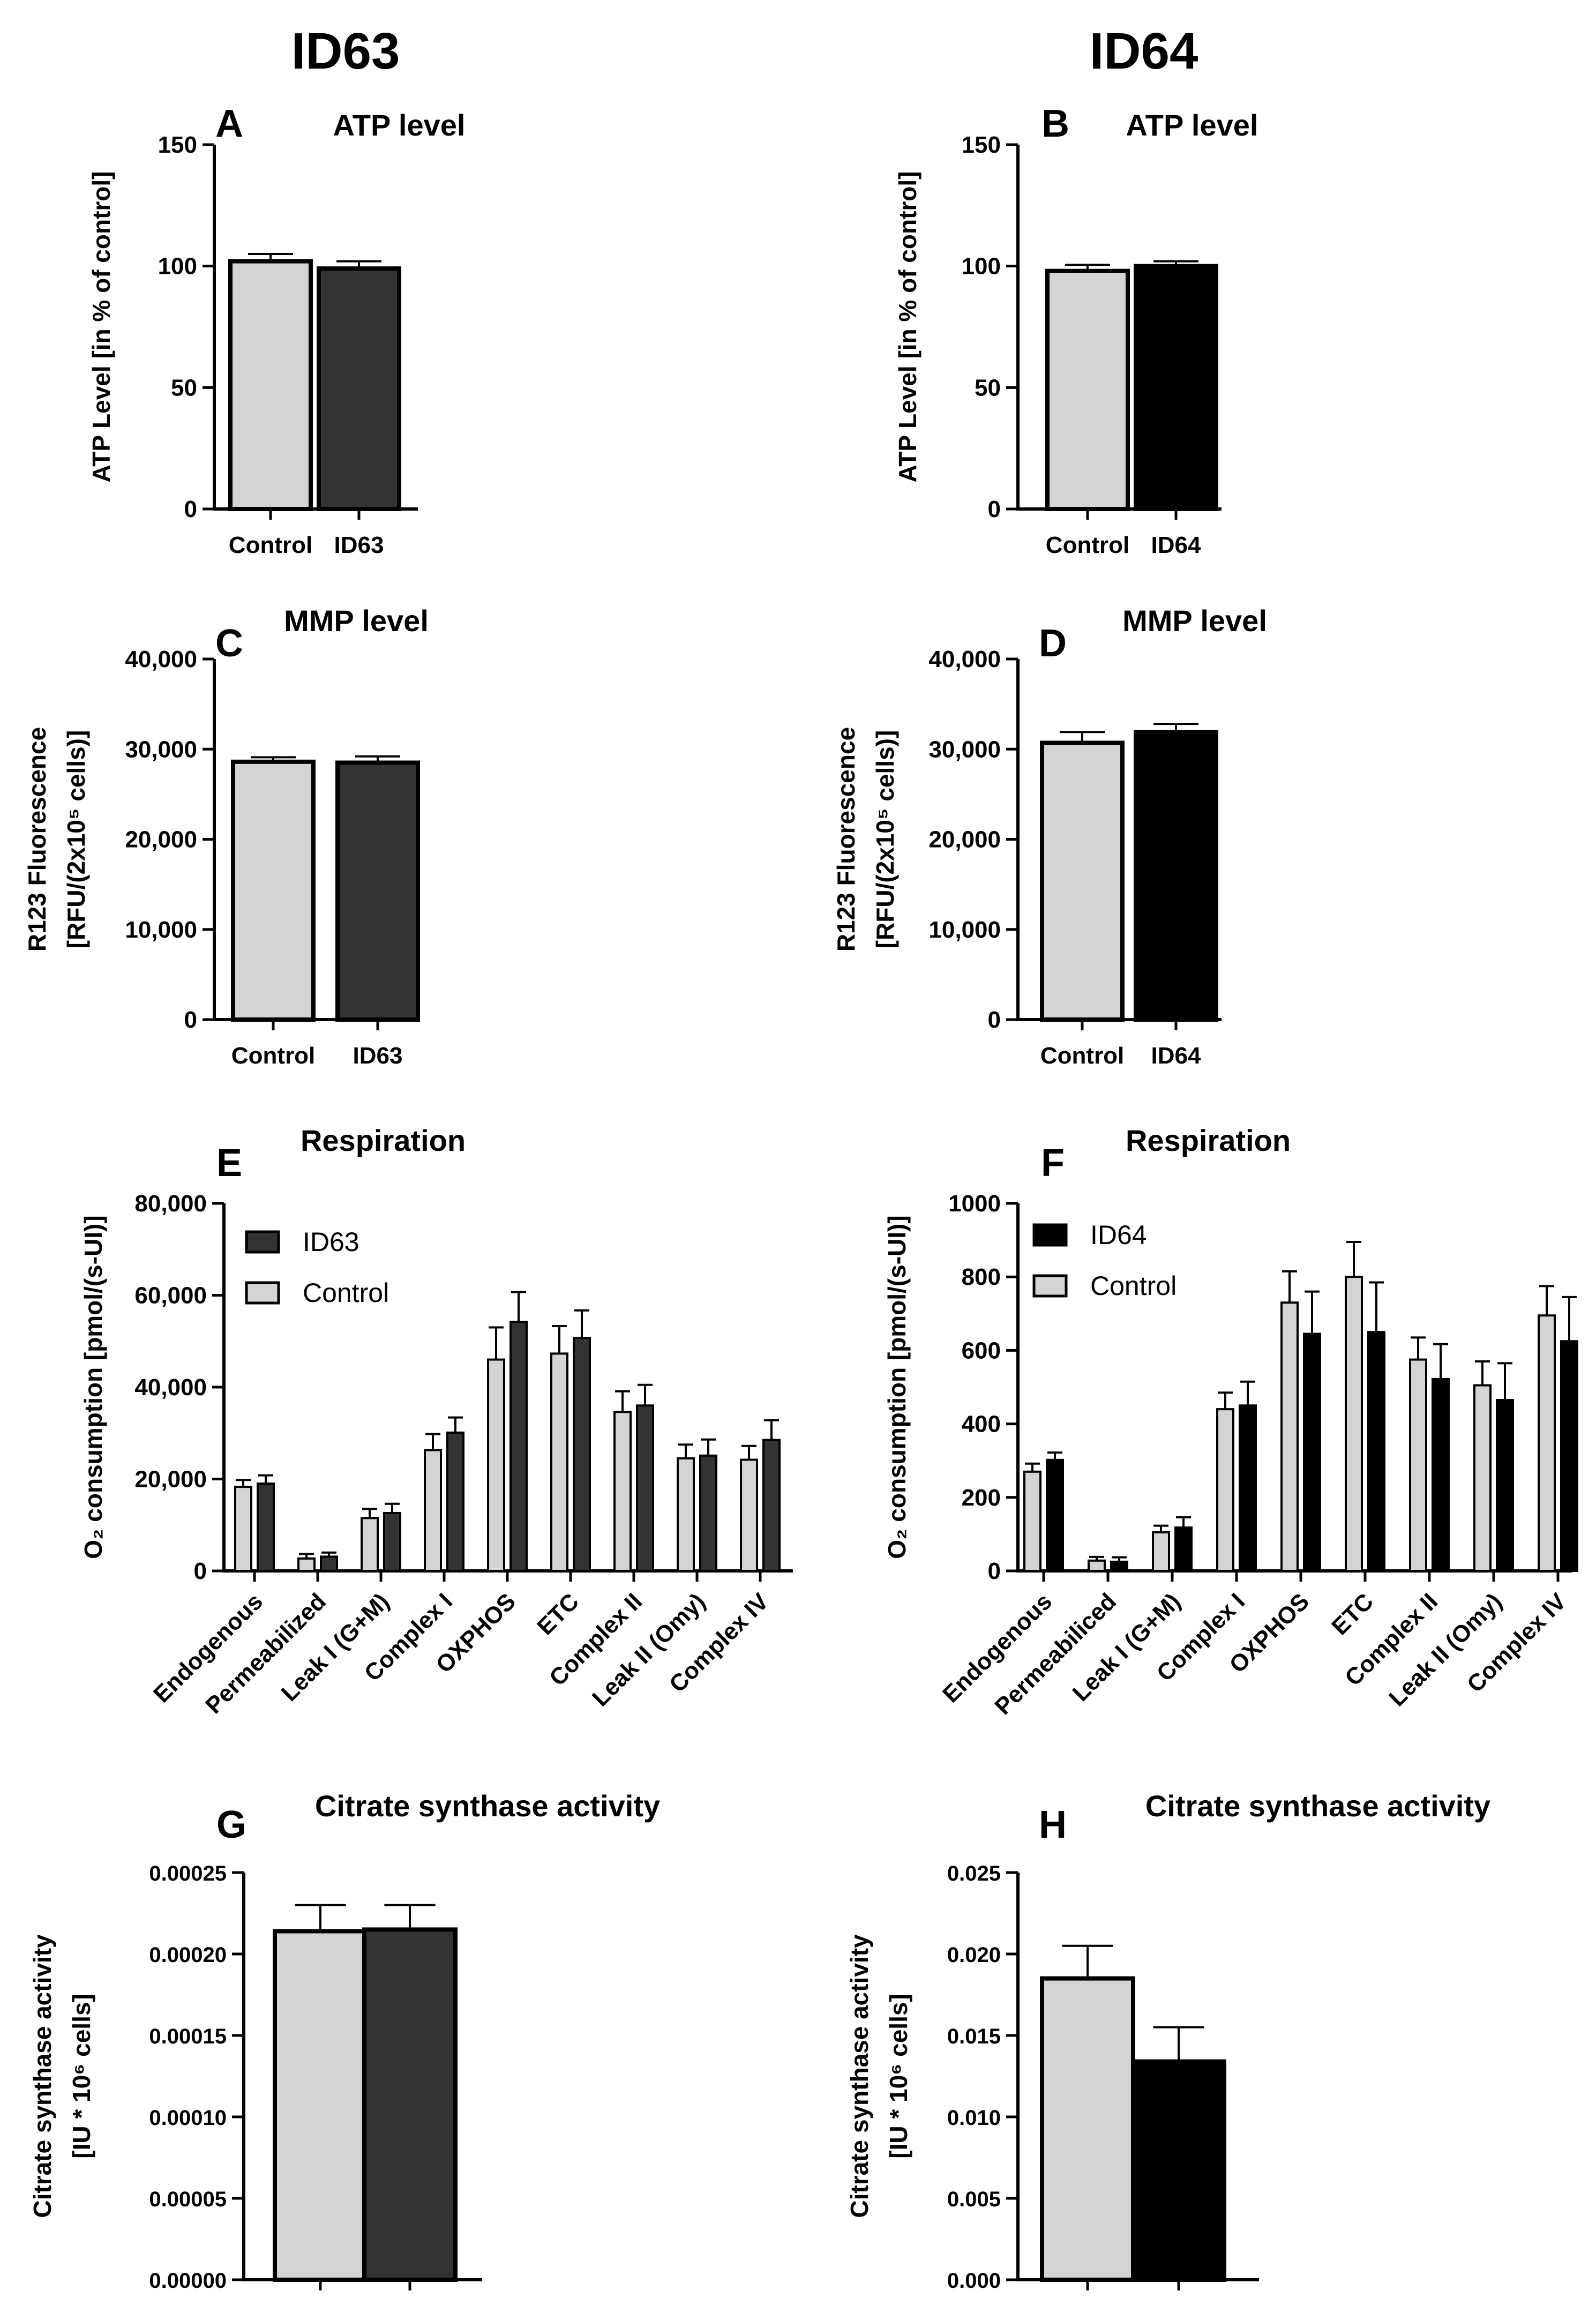 The height and width of the screenshot is (2306, 1596). What do you see at coordinates (974, 2200) in the screenshot?
I see `y-tick-label: 0.005` at bounding box center [974, 2200].